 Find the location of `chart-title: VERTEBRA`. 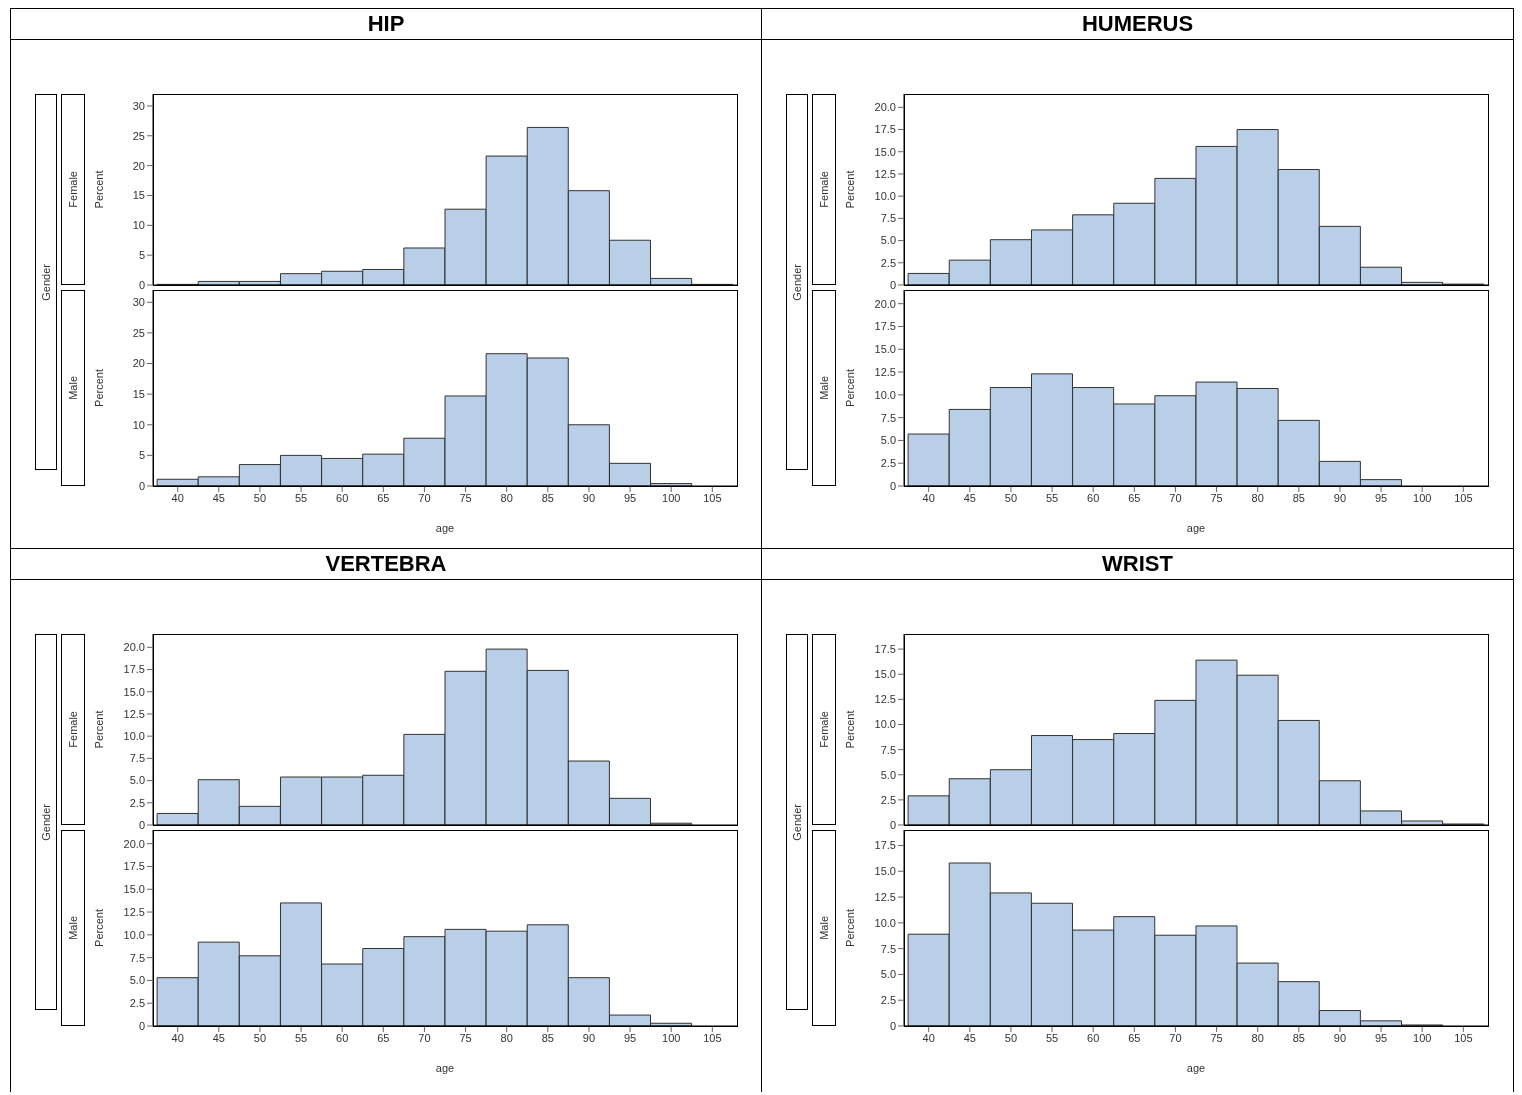

chart-title: VERTEBRA is located at coordinates (386, 564).